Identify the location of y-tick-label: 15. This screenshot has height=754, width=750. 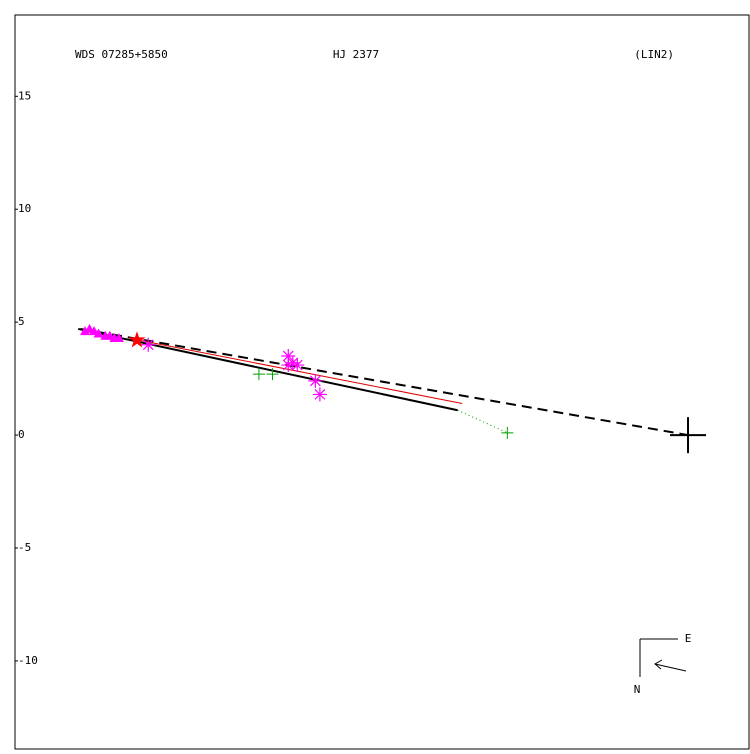
(24, 95).